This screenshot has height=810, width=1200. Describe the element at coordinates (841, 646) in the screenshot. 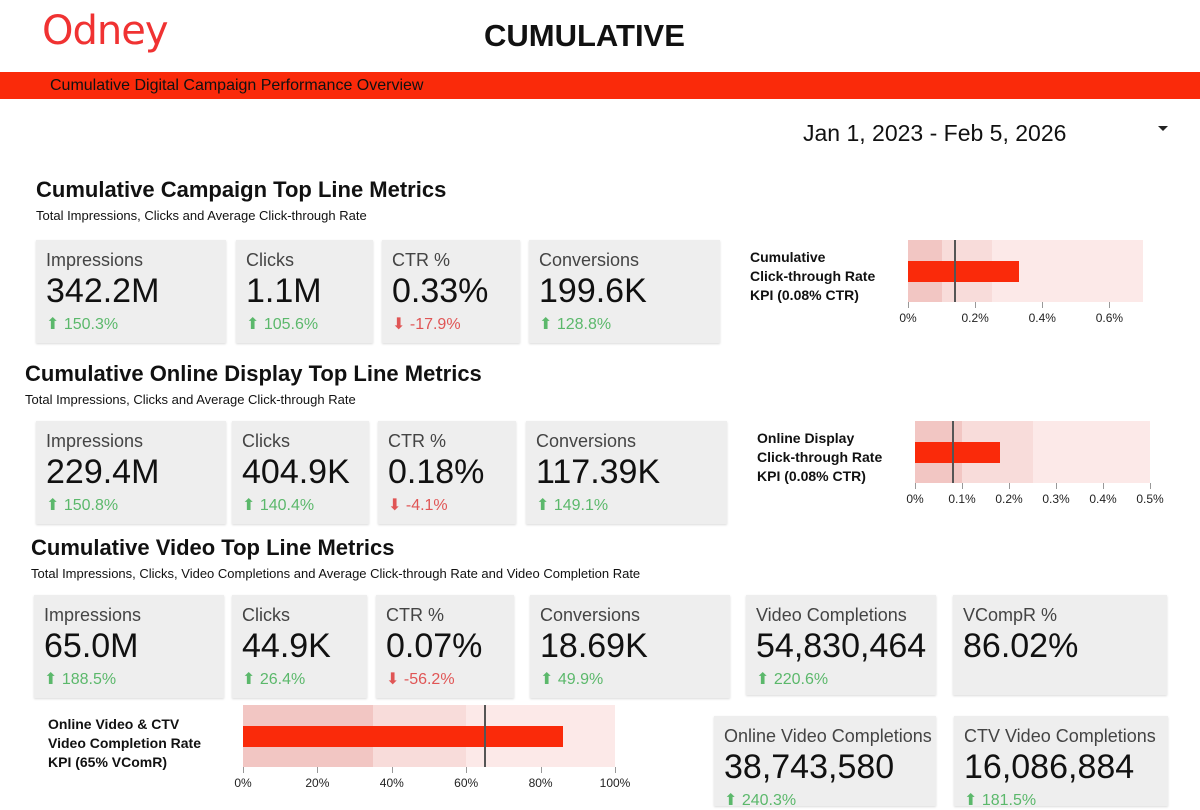

I see `metric-value: 54,830,464` at that location.